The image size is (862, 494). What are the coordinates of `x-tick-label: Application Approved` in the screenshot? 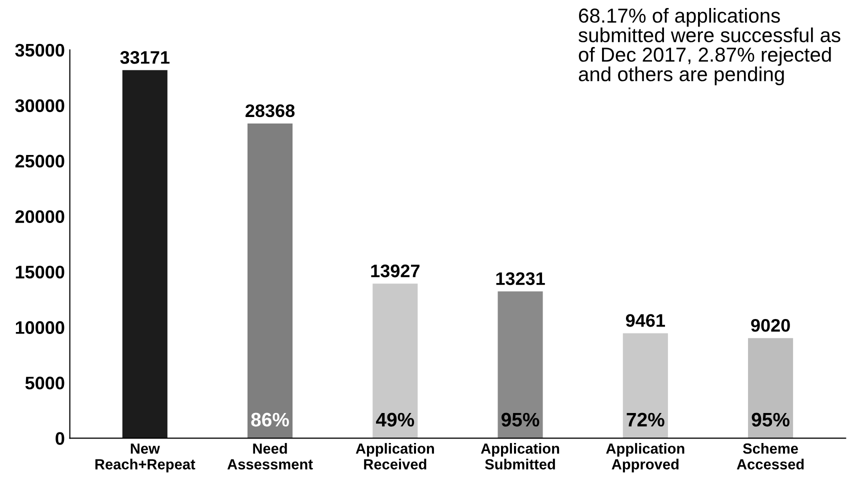 It's located at (645, 457).